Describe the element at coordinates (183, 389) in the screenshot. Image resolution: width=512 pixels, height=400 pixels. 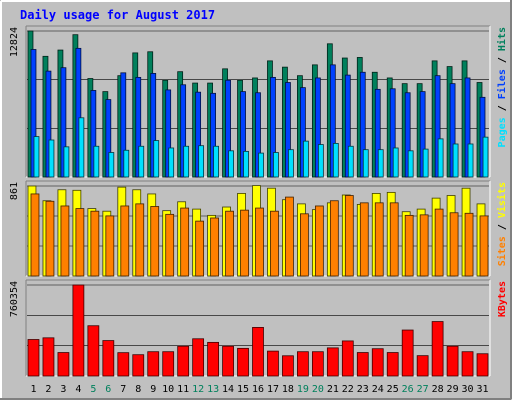
I see `x-tick-label: 11` at that location.